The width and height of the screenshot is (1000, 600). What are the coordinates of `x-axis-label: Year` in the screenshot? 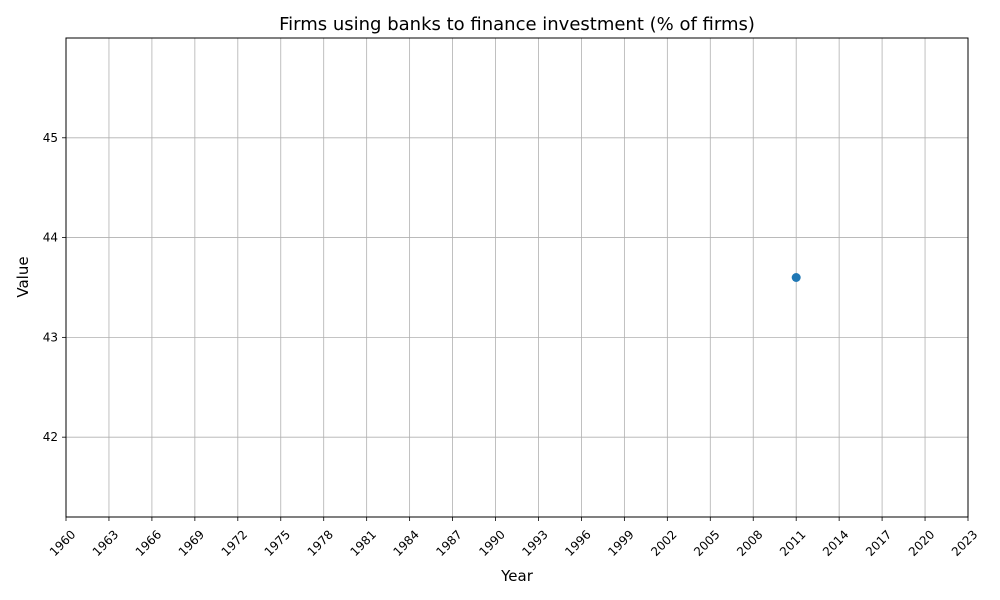 It's located at (517, 576).